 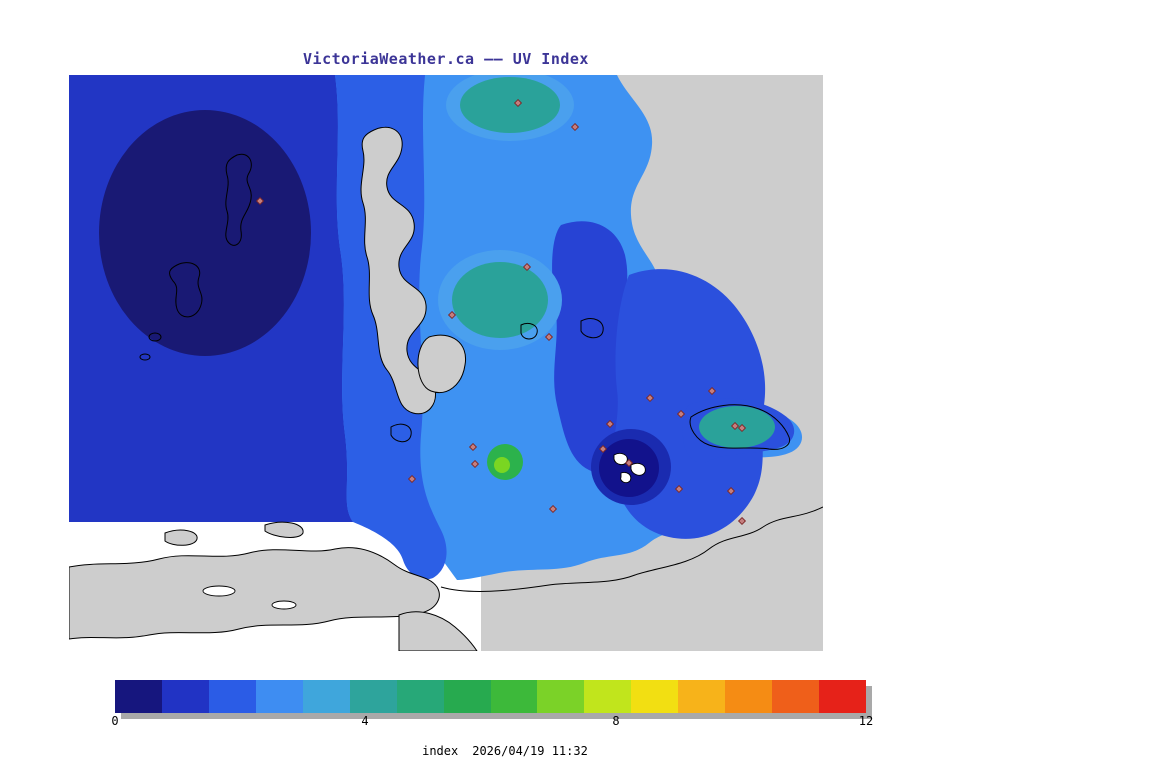 I want to click on lowest-uv-ellipse, so click(x=205, y=233).